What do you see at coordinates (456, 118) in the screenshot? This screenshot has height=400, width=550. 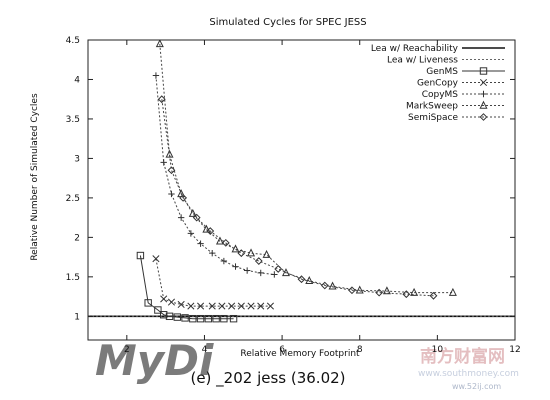 I see `legend-entry-semispace: SemiSpace` at bounding box center [456, 118].